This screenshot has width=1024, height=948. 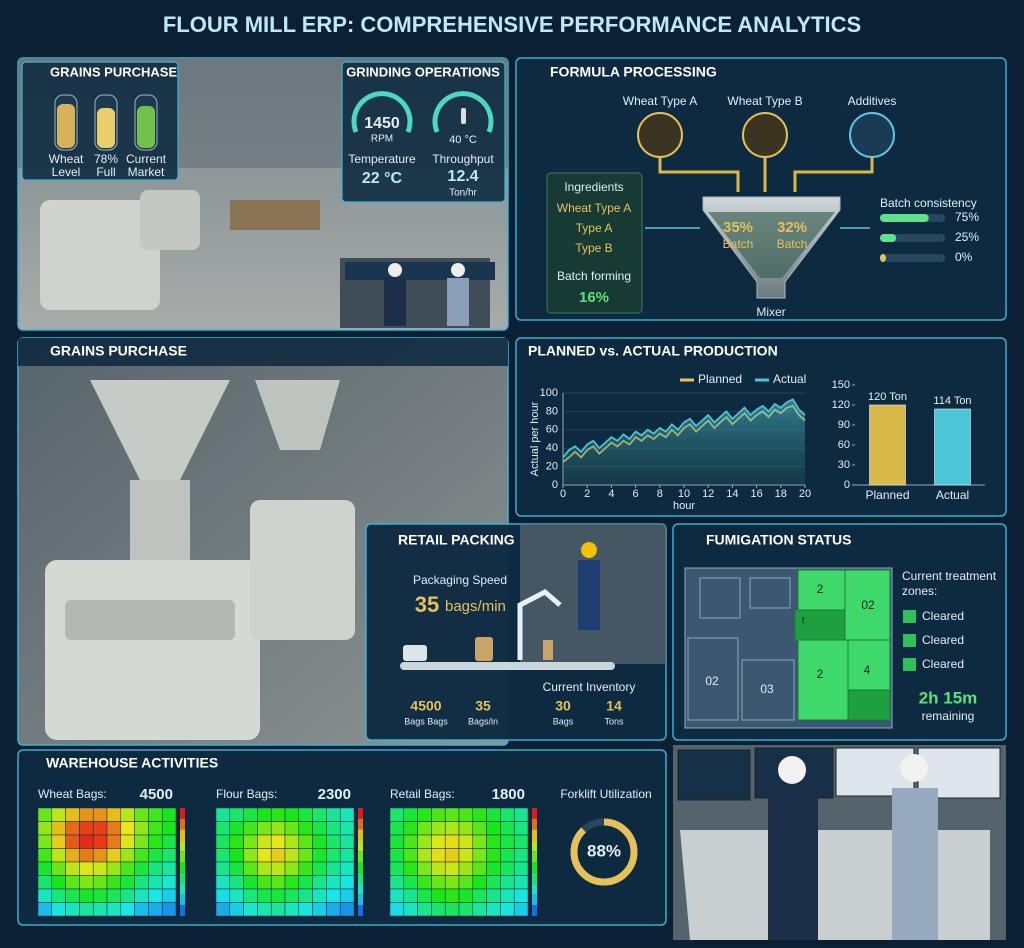 I want to click on forming-label: Batch forming, so click(x=594, y=276).